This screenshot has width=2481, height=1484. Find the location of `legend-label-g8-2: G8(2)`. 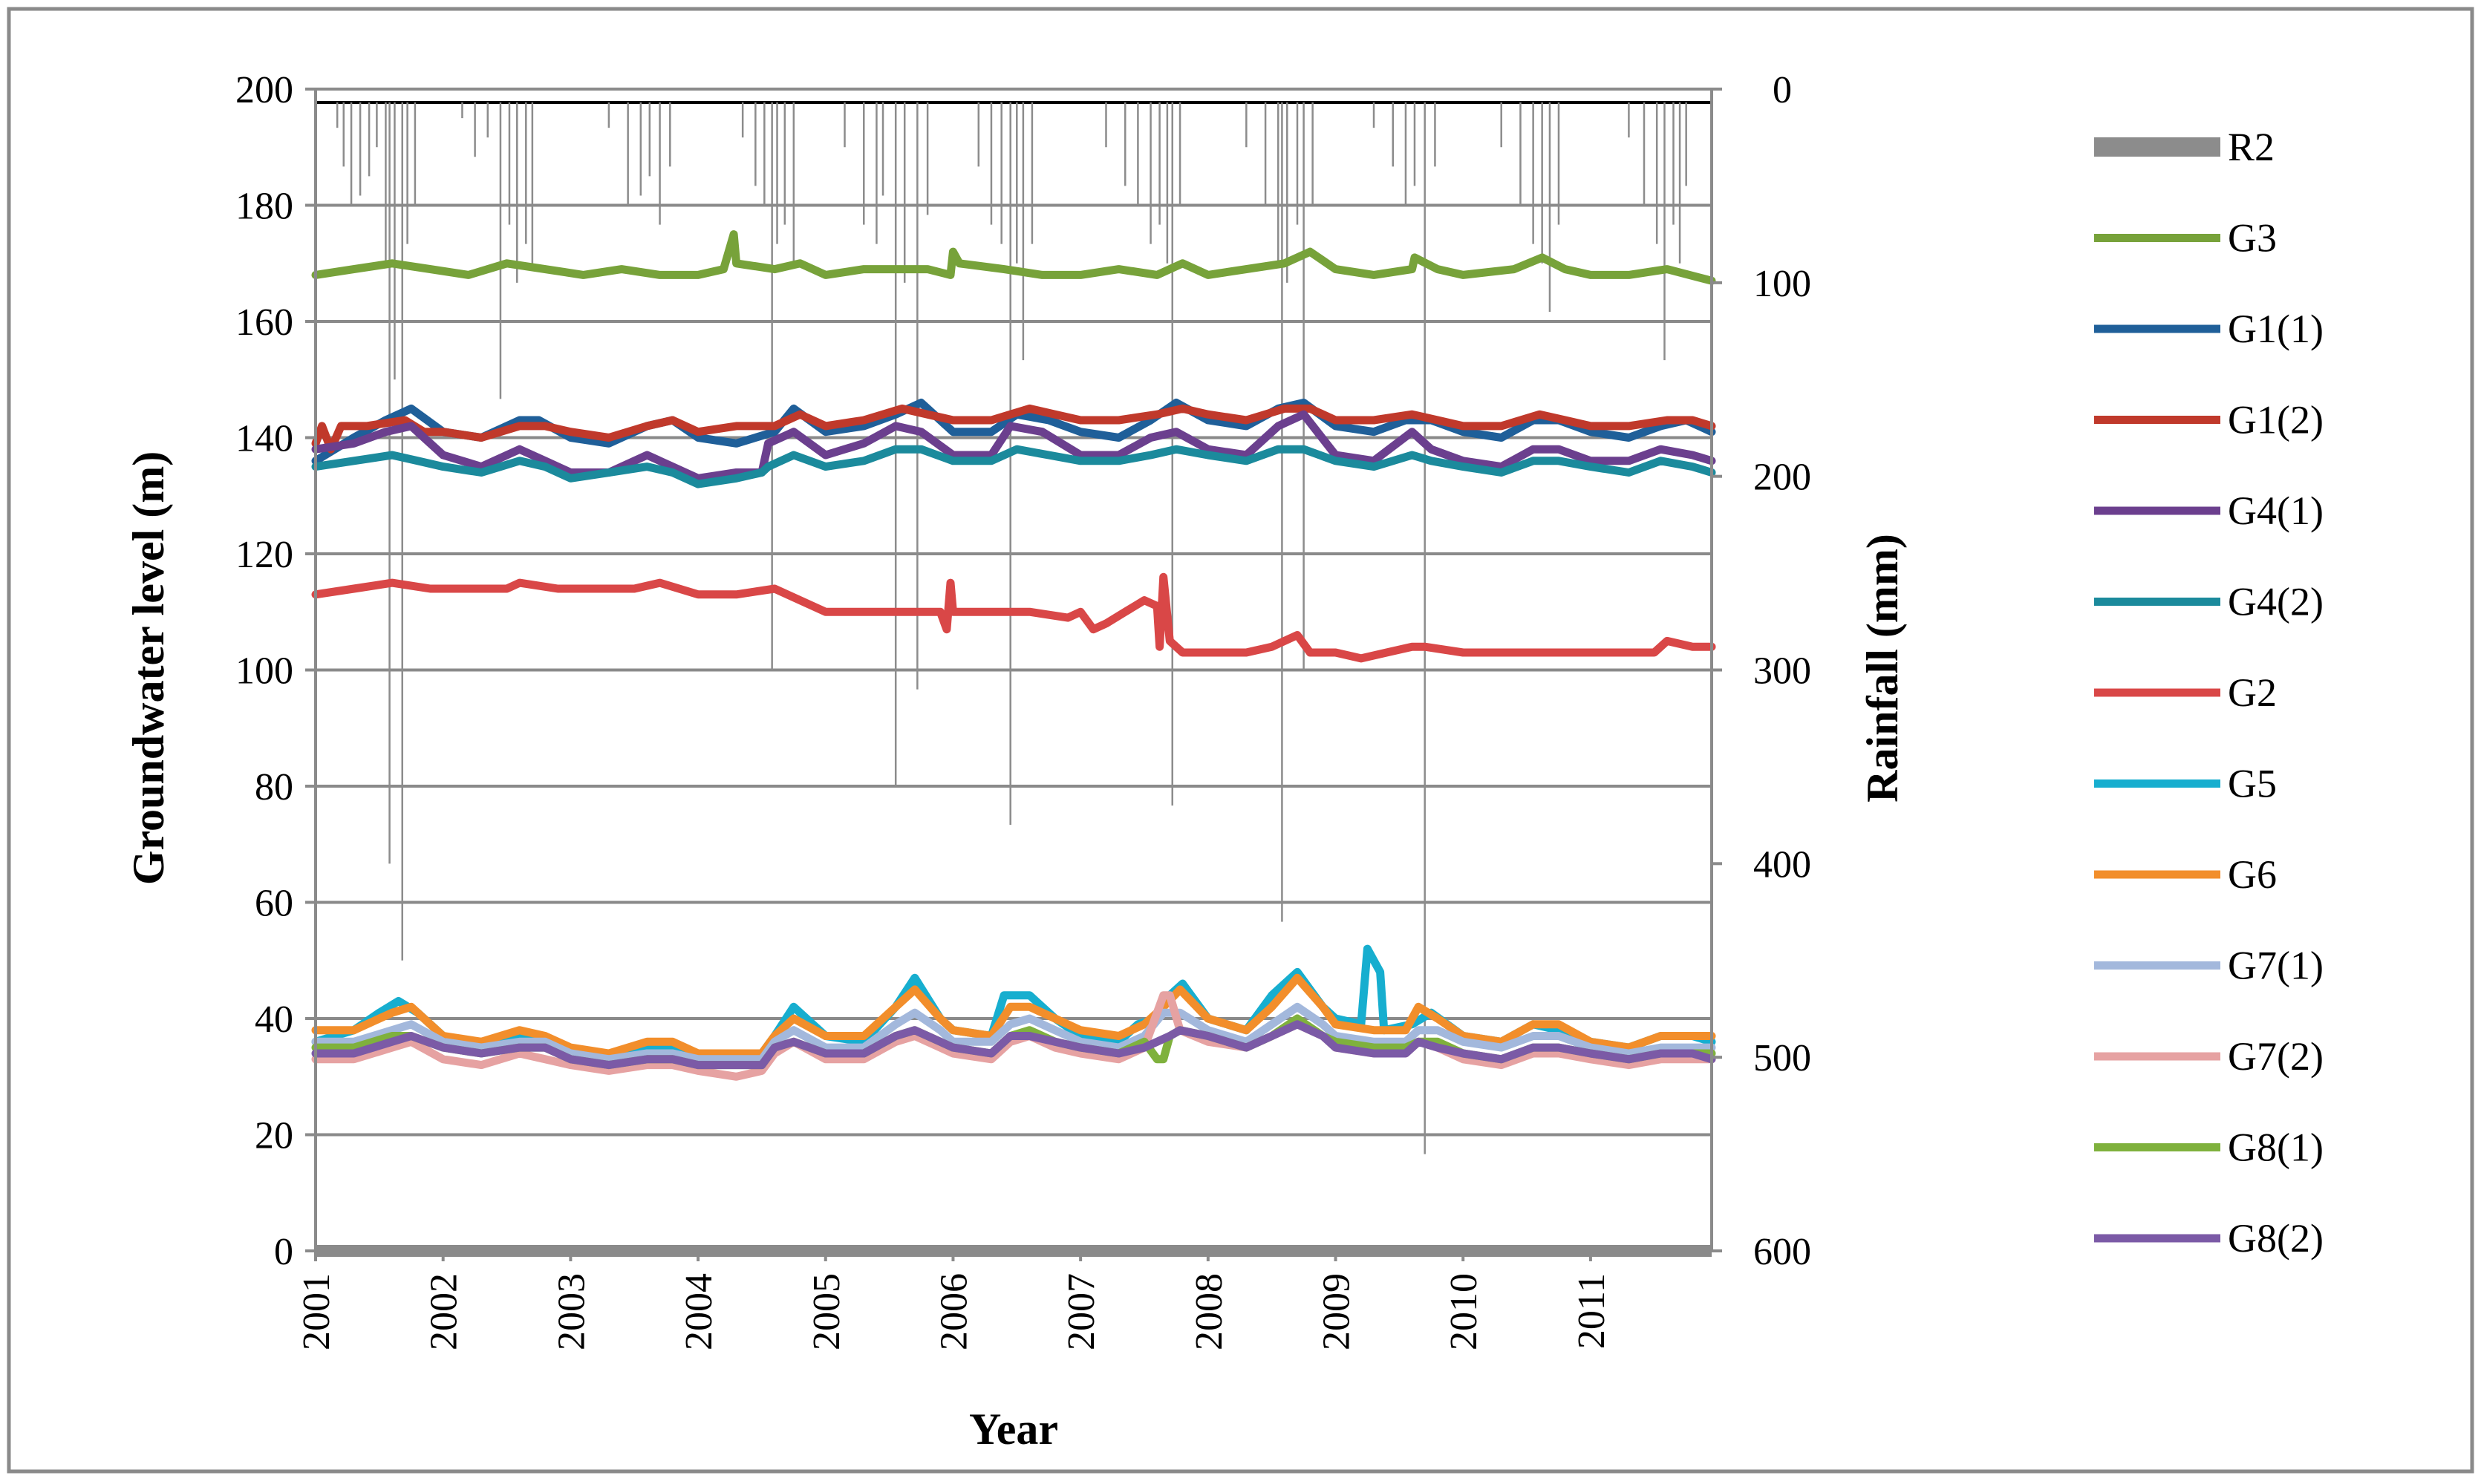

legend-label-g8-2: G8(2) is located at coordinates (2276, 1238).